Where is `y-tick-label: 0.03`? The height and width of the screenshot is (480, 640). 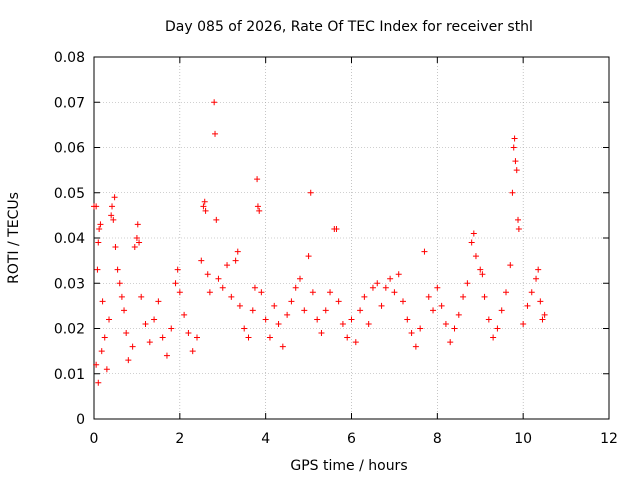
y-tick-label: 0.03 is located at coordinates (69, 284).